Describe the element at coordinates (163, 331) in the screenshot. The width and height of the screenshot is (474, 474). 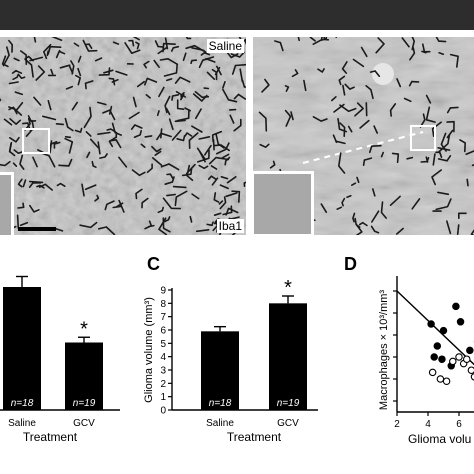
I see `y-tick-label: 6` at that location.